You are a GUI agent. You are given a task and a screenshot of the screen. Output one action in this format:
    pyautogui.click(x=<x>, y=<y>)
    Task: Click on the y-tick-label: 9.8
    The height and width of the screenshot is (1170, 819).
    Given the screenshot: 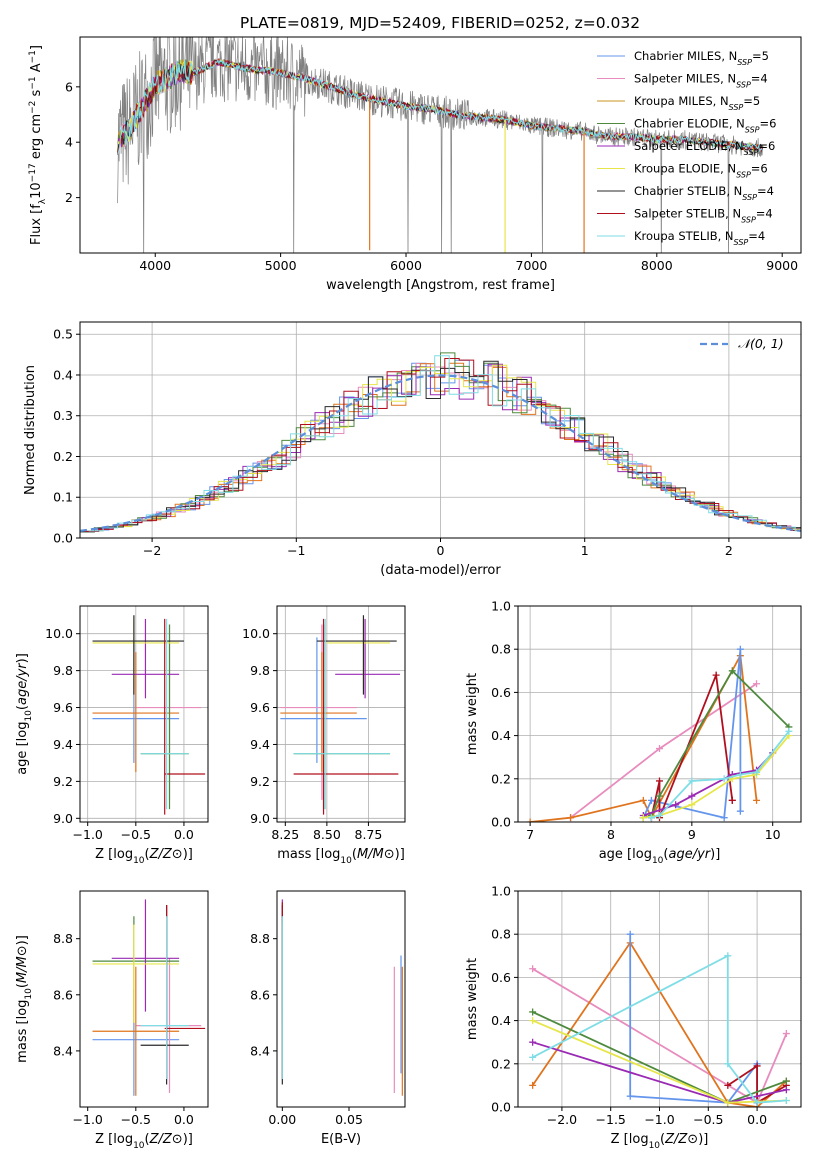 What is the action you would take?
    pyautogui.click(x=63, y=670)
    